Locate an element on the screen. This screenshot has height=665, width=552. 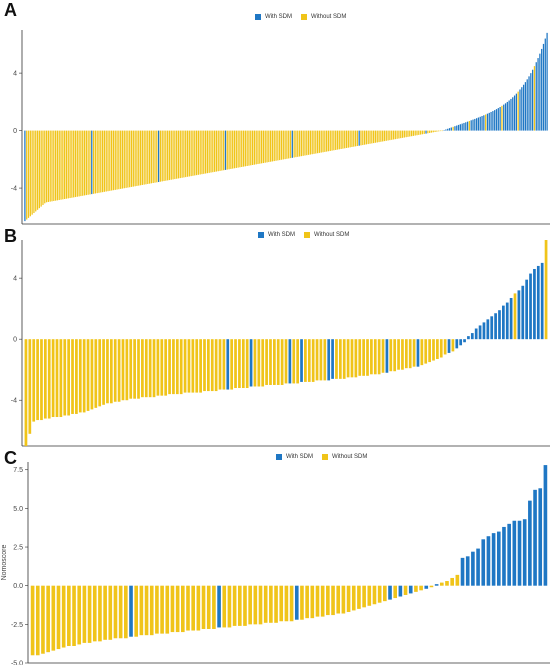
legend-swatch-without is located at coordinates (307, 235).